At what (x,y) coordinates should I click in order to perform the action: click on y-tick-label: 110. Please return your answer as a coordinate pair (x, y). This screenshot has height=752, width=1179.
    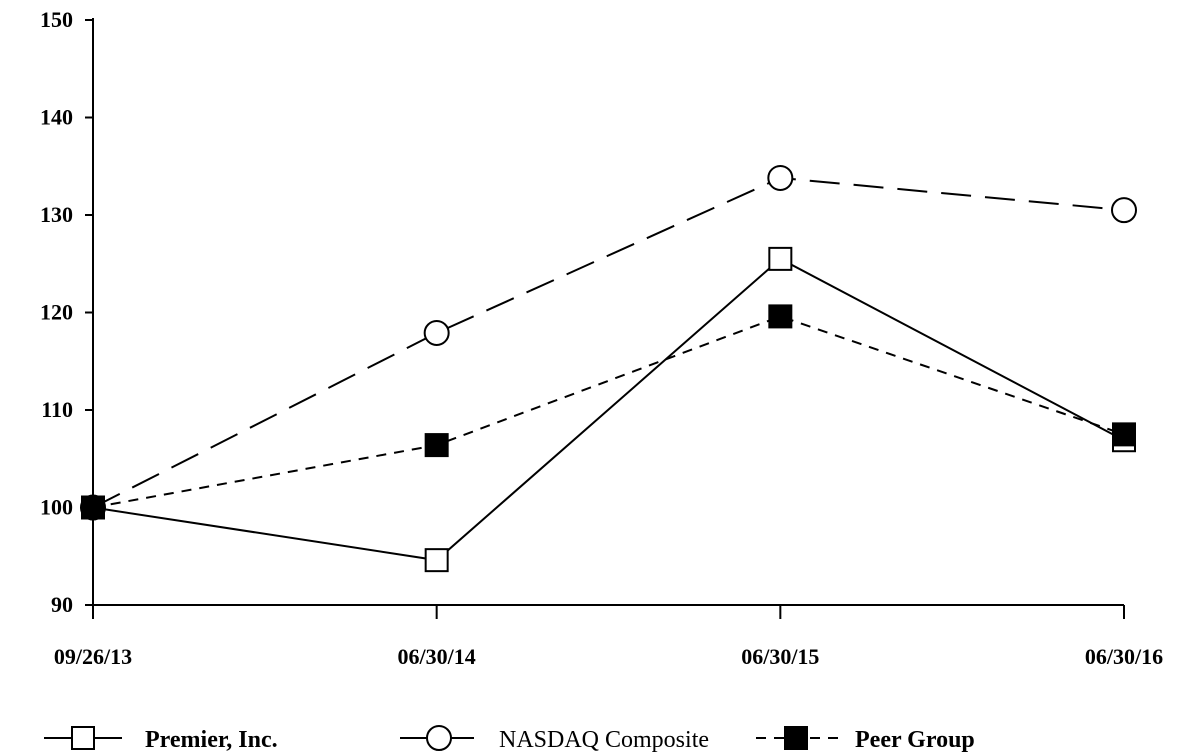
    Looking at the image, I should click on (57, 409).